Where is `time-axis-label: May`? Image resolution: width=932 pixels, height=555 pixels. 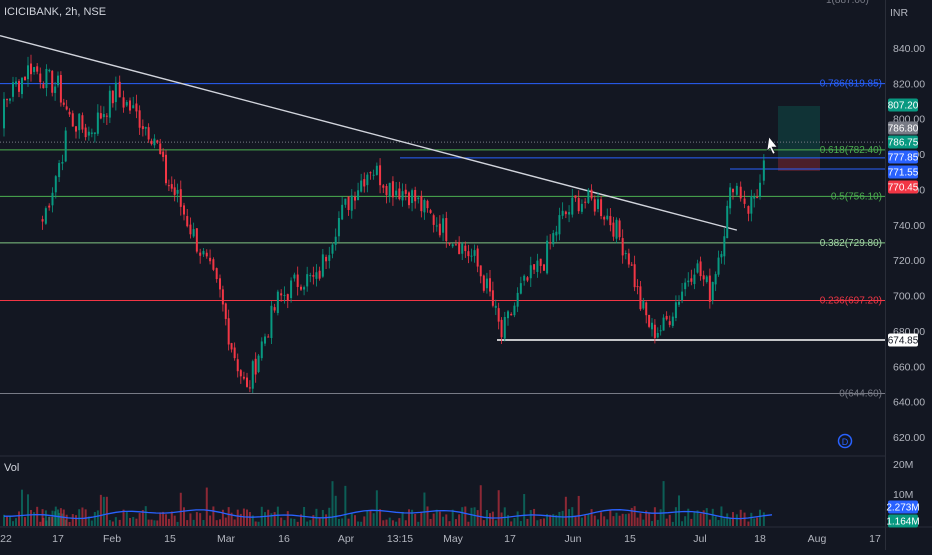 time-axis-label: May is located at coordinates (453, 539).